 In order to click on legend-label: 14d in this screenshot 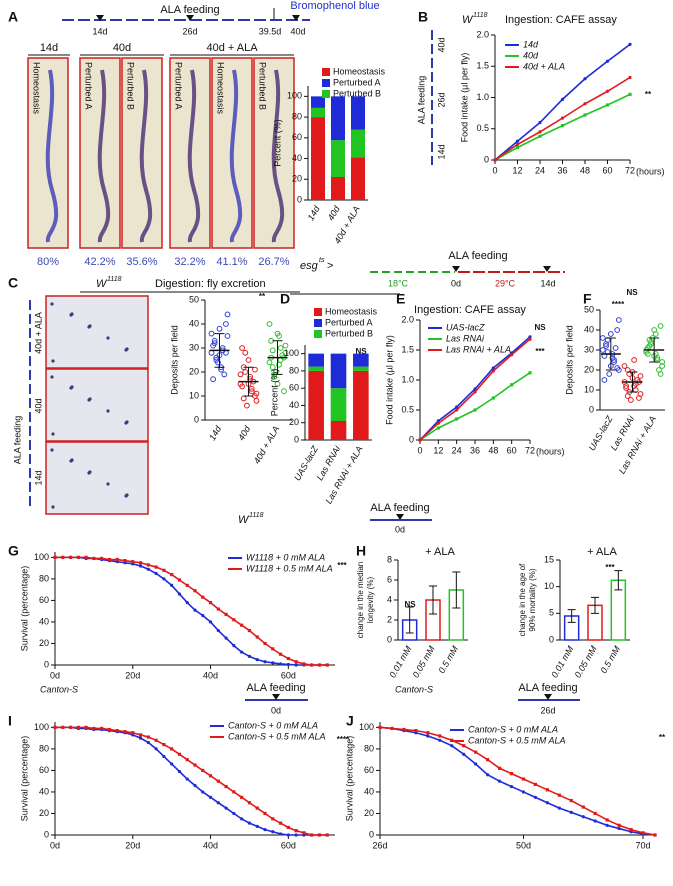, I will do `click(531, 44)`.